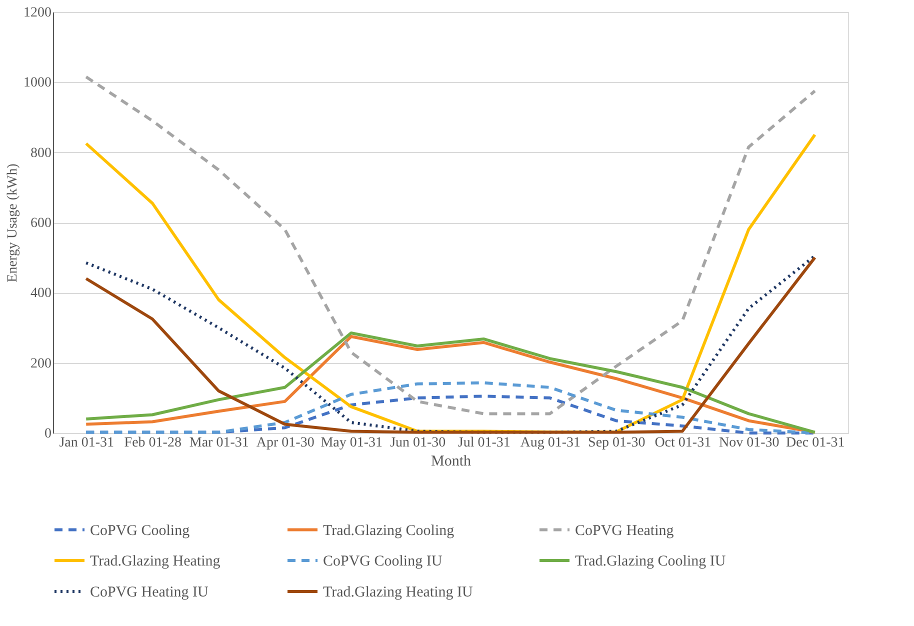 This screenshot has height=626, width=914. Describe the element at coordinates (41, 223) in the screenshot. I see `y-tick-label: 600` at that location.